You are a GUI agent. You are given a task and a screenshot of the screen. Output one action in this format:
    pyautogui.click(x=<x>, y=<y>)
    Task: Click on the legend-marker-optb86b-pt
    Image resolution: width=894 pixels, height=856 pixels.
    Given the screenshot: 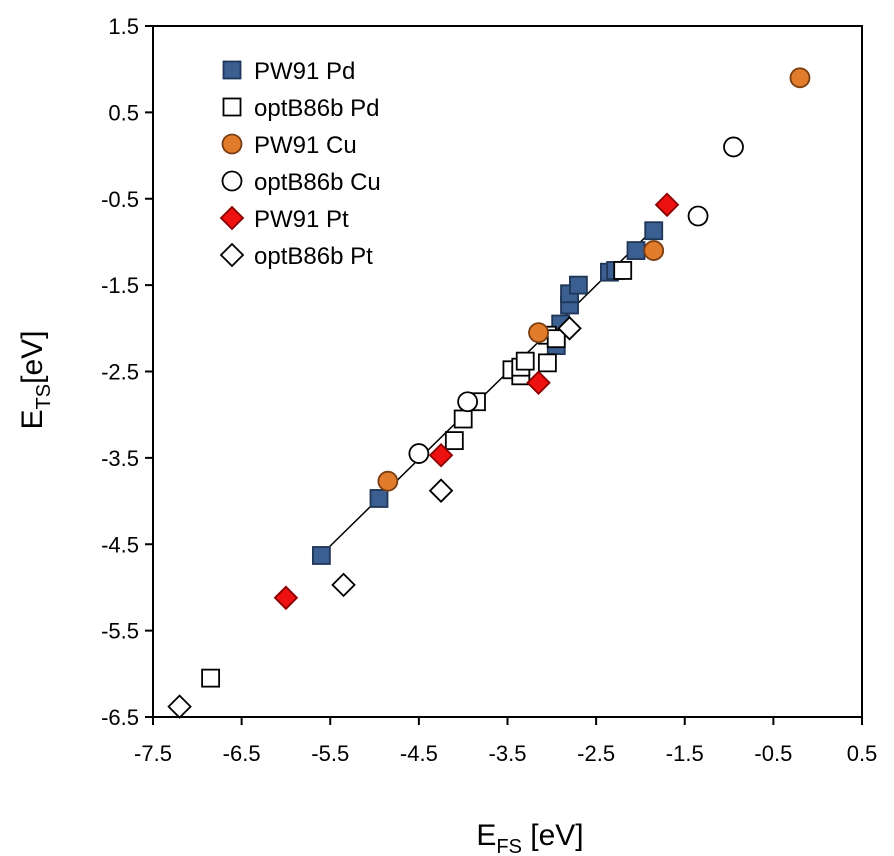 What is the action you would take?
    pyautogui.click(x=232, y=255)
    